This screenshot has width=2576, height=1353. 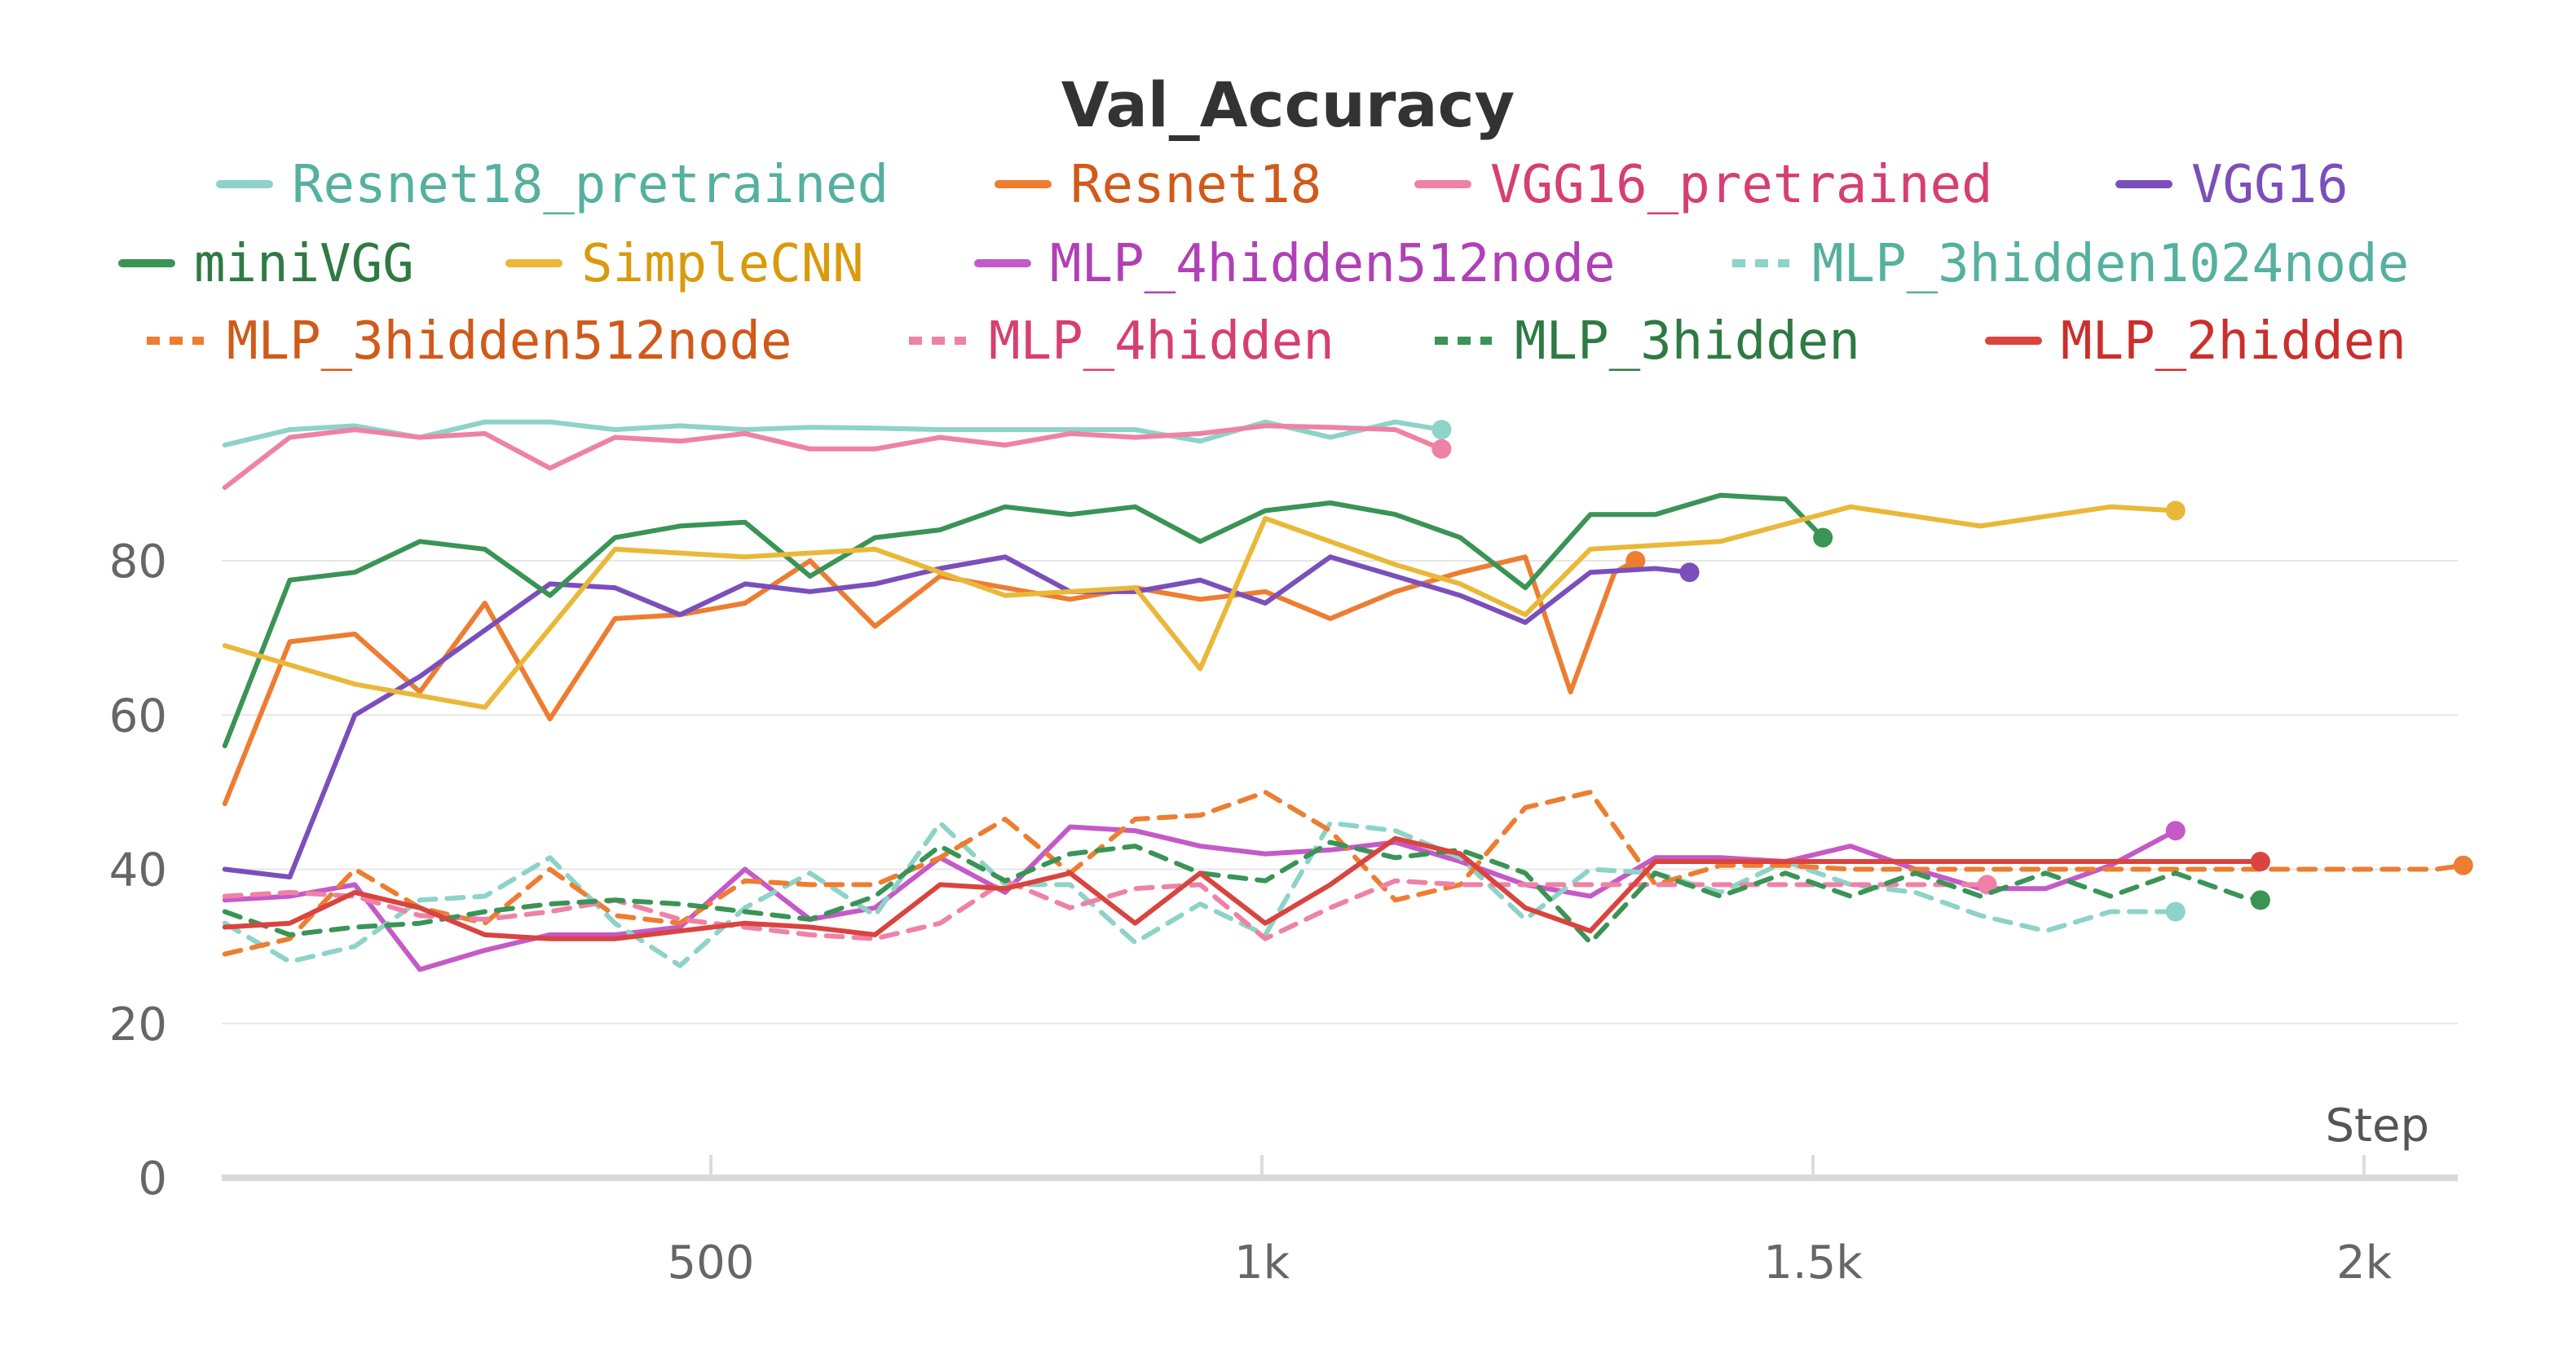 I want to click on y-tick-label: 60, so click(x=138, y=716).